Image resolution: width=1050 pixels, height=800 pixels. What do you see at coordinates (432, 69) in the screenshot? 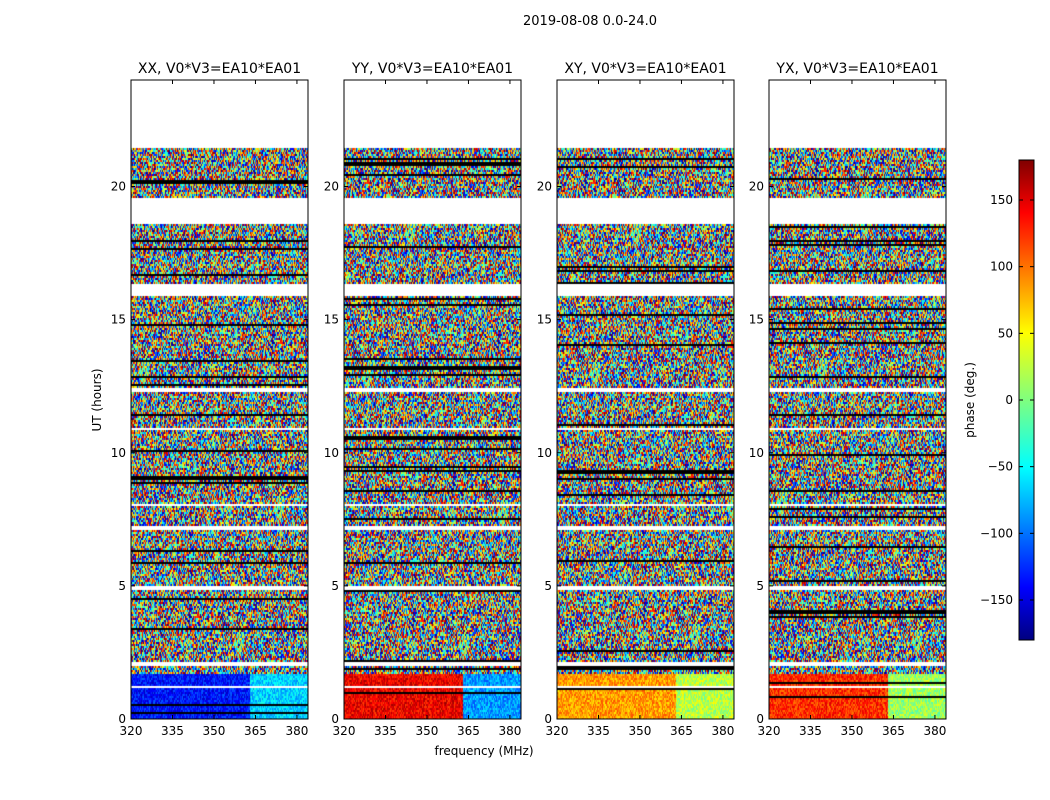
I see `panel-title: YY, V0*V3=EA10*EA01` at bounding box center [432, 69].